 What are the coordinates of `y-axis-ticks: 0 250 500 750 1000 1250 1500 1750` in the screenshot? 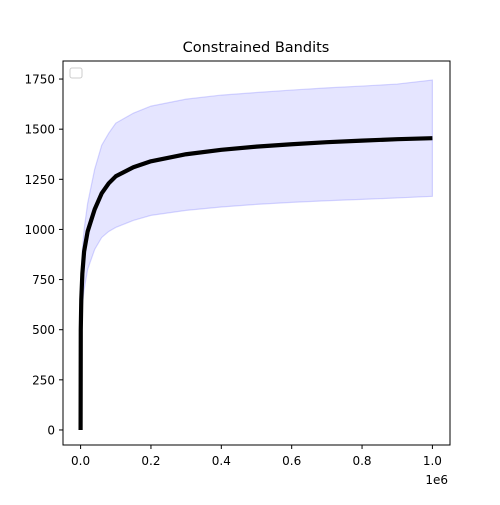 It's located at (43, 255).